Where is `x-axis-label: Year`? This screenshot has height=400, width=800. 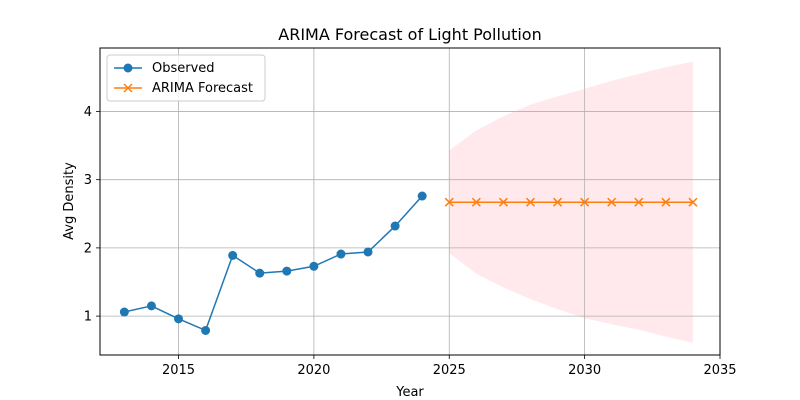
x-axis-label: Year is located at coordinates (409, 392).